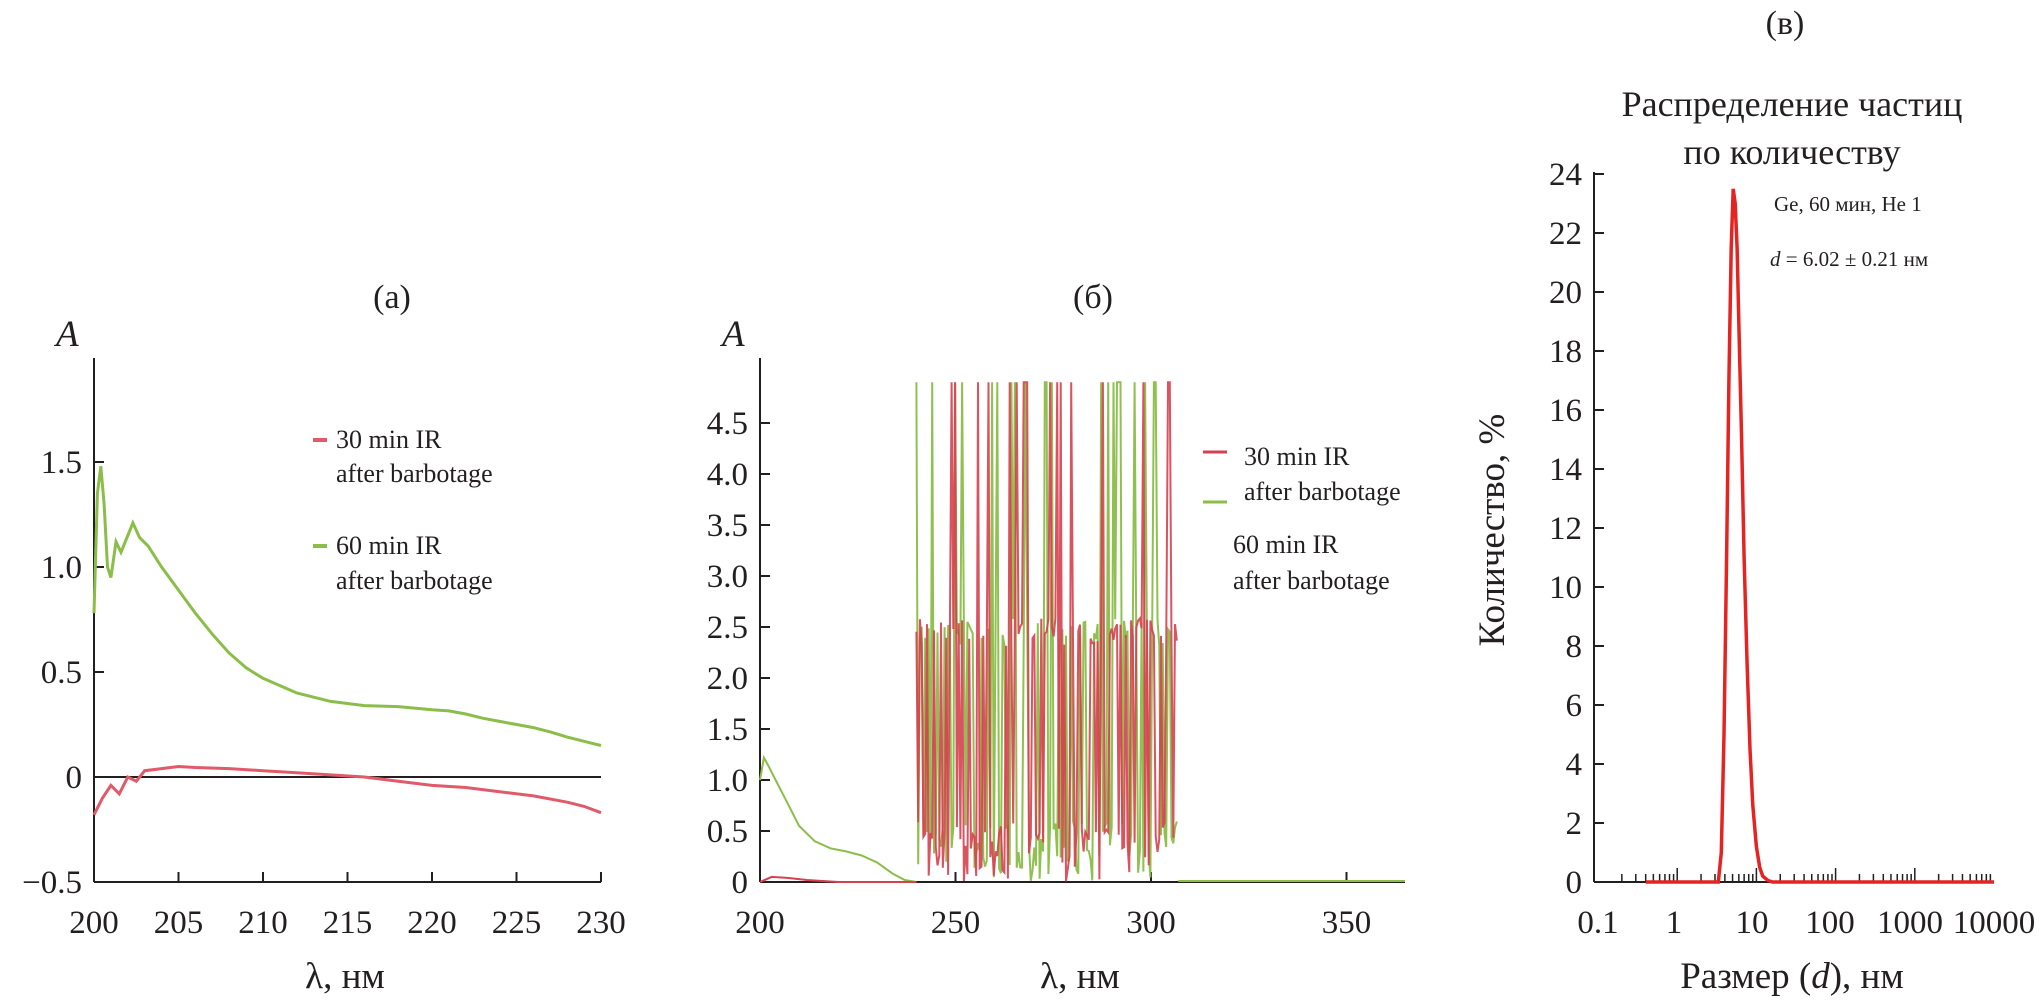 This screenshot has width=2042, height=1001. What do you see at coordinates (738, 653) in the screenshot?
I see `panel-b-yticks: 0 0.5 1.0 1.5 2.0 2.5 3.0 3.5 4.0 4.5` at bounding box center [738, 653].